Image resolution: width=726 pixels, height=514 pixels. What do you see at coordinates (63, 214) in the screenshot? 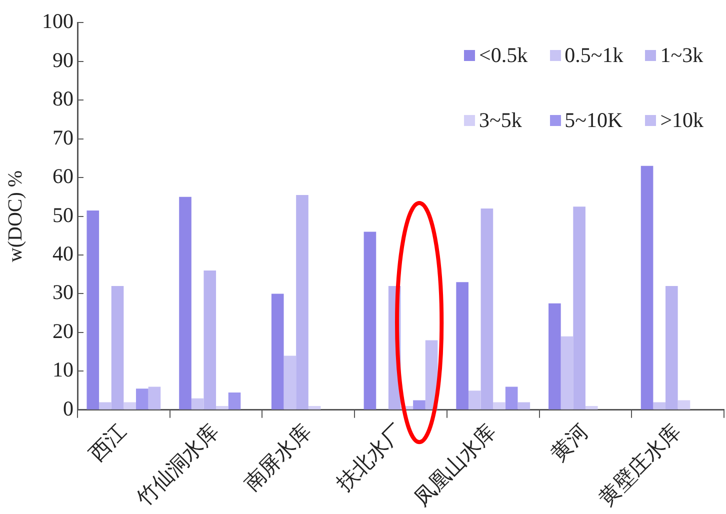
I see `y-tick-label: 50` at bounding box center [63, 214].